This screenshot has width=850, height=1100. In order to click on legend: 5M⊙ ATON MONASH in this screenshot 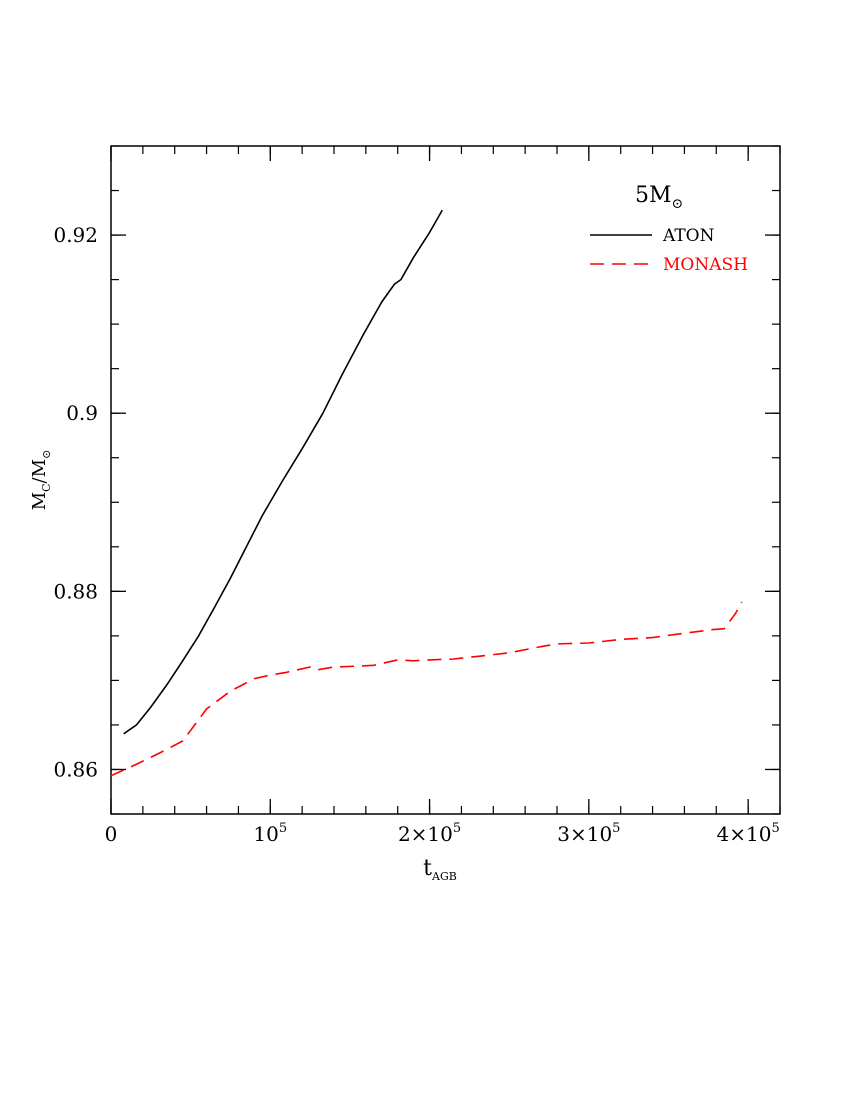, I will do `click(669, 229)`.